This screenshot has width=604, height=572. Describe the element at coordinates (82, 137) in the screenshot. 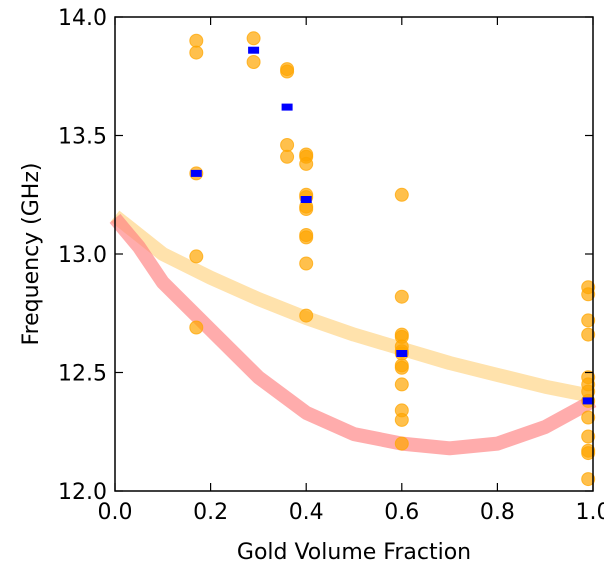

I see `y-tick-label: 13.5` at that location.